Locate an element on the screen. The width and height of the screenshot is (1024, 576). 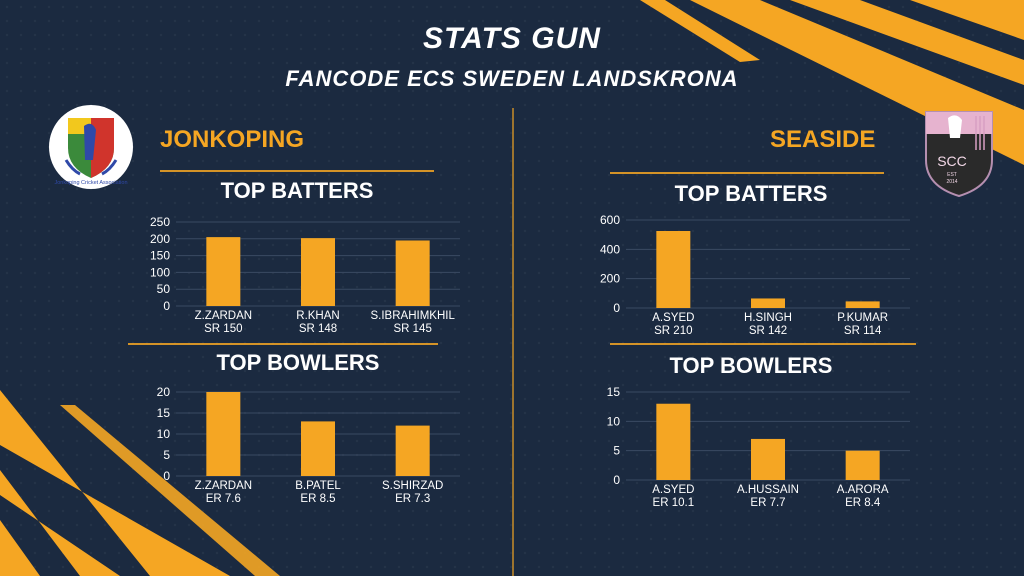
x-sublabel: ER 7.6 is located at coordinates (223, 499).